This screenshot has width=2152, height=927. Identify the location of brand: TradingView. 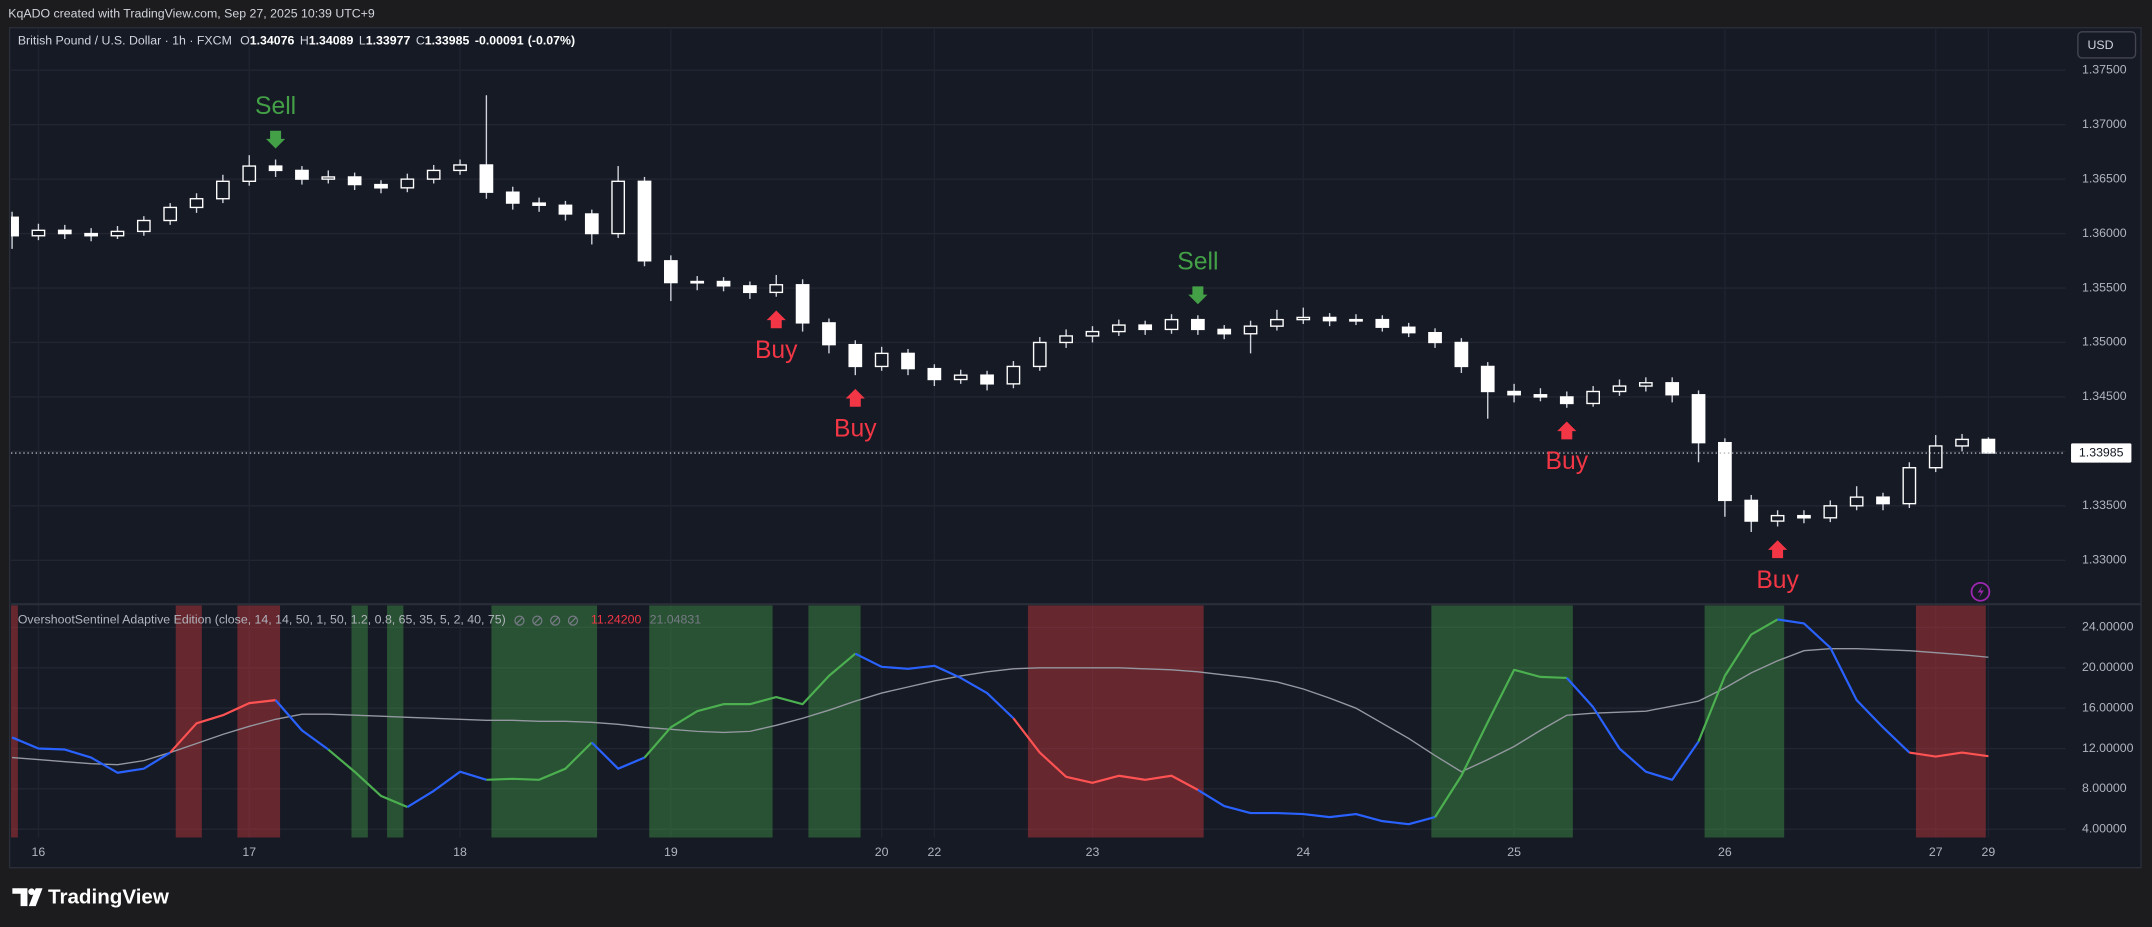
(109, 896).